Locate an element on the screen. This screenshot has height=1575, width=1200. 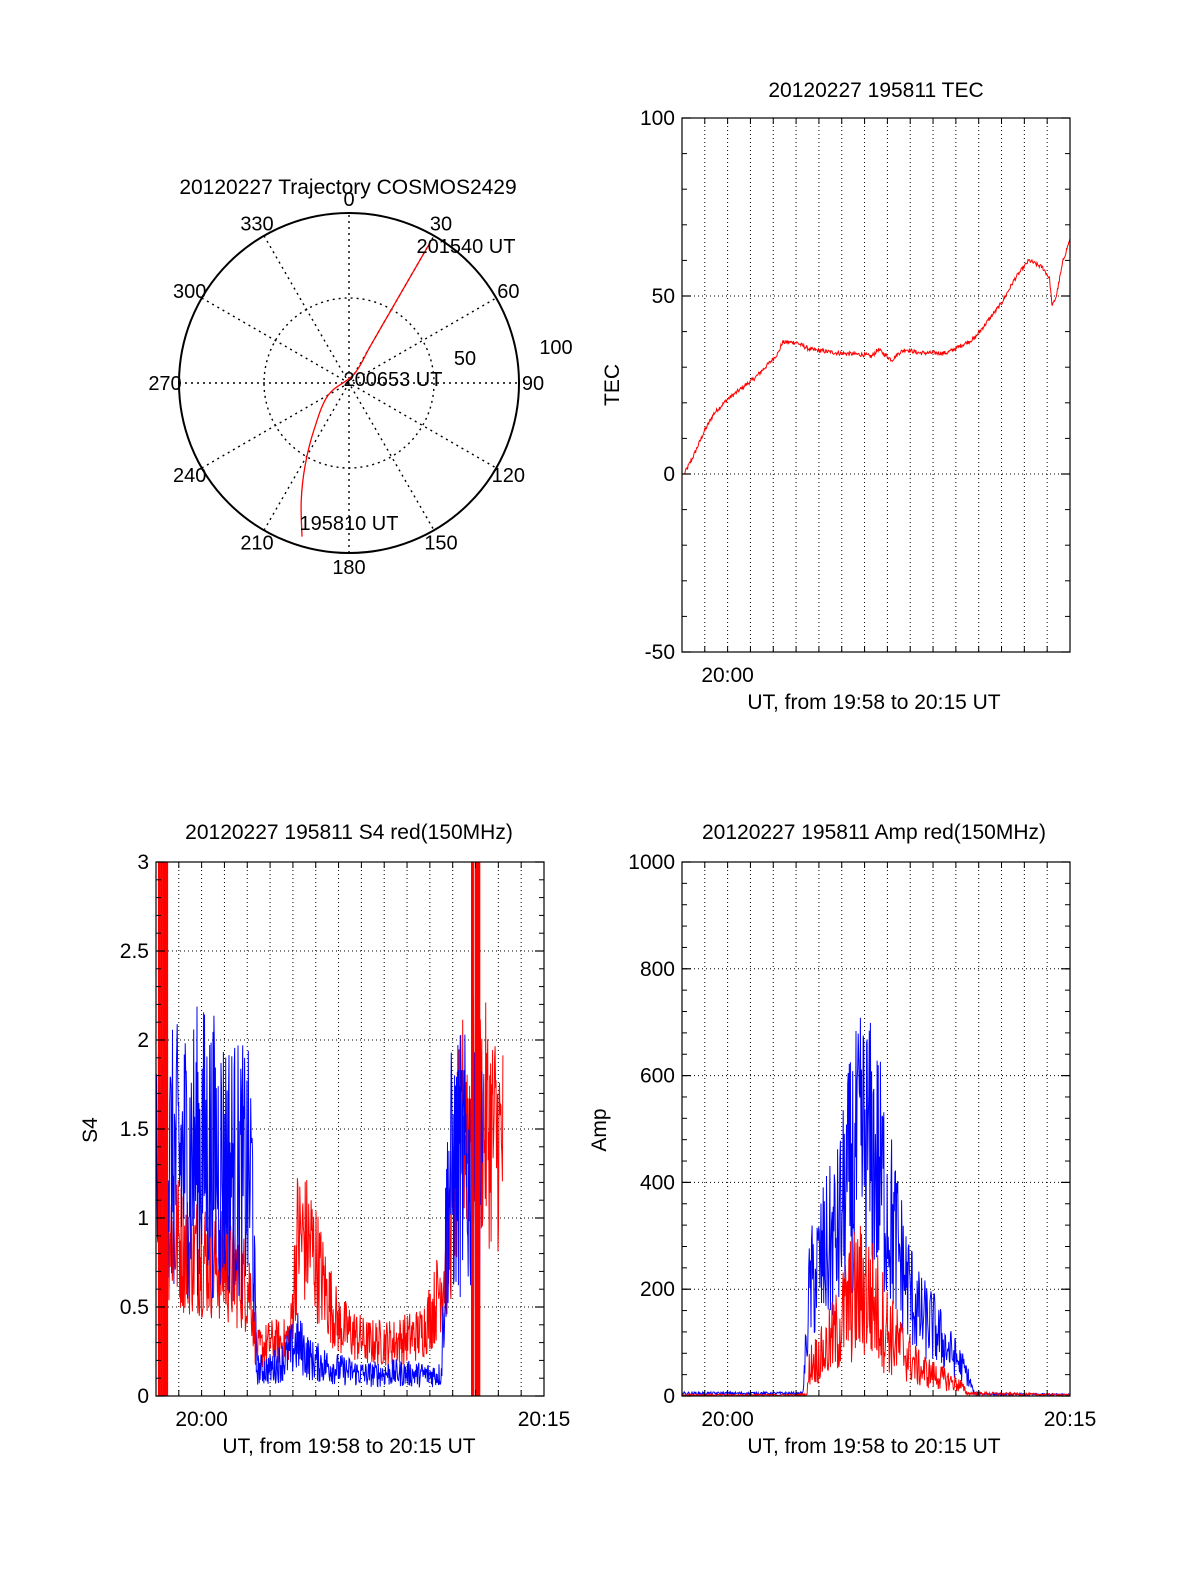
s4-xtick-label: 20:15 is located at coordinates (544, 1419).